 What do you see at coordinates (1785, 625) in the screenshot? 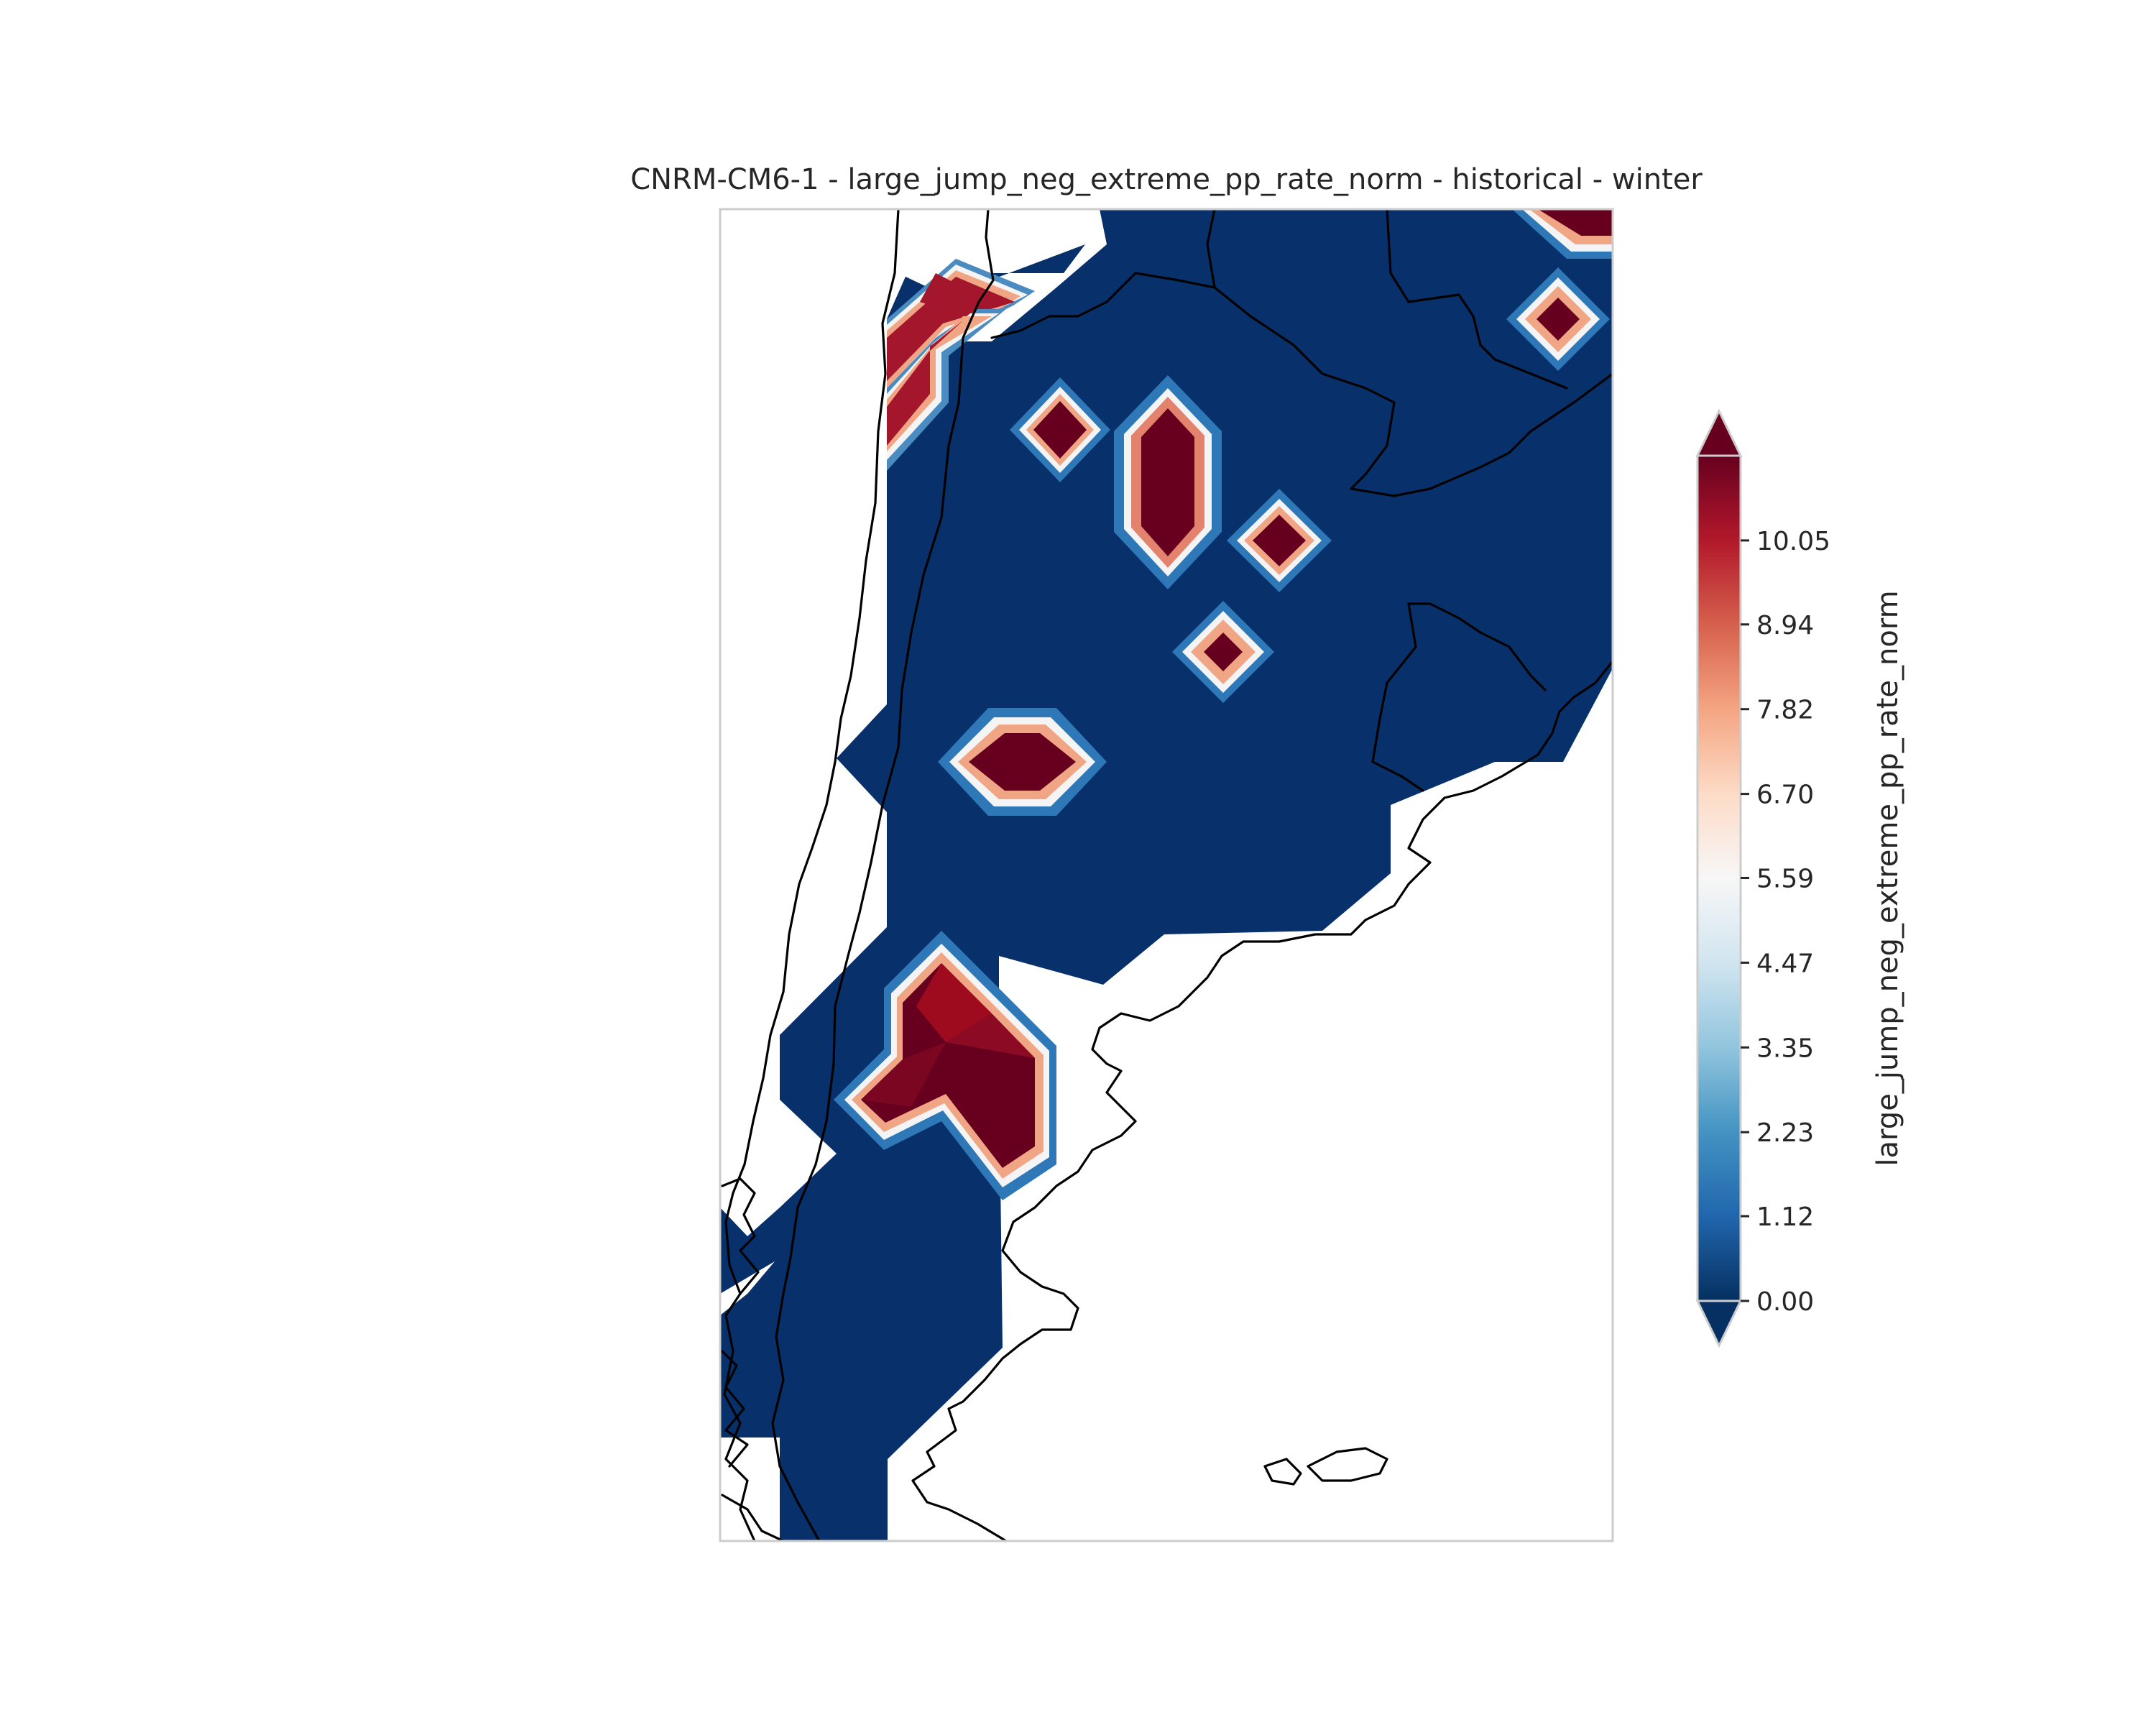
I see `colorbar-tick-label: 8.94` at bounding box center [1785, 625].